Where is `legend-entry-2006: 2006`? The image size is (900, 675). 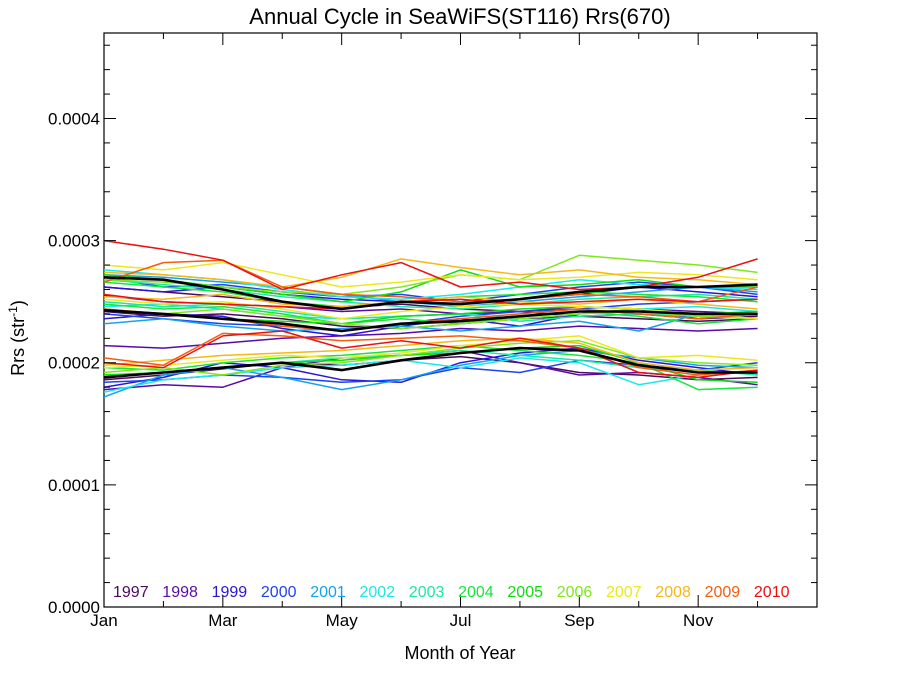
legend-entry-2006: 2006 is located at coordinates (575, 592).